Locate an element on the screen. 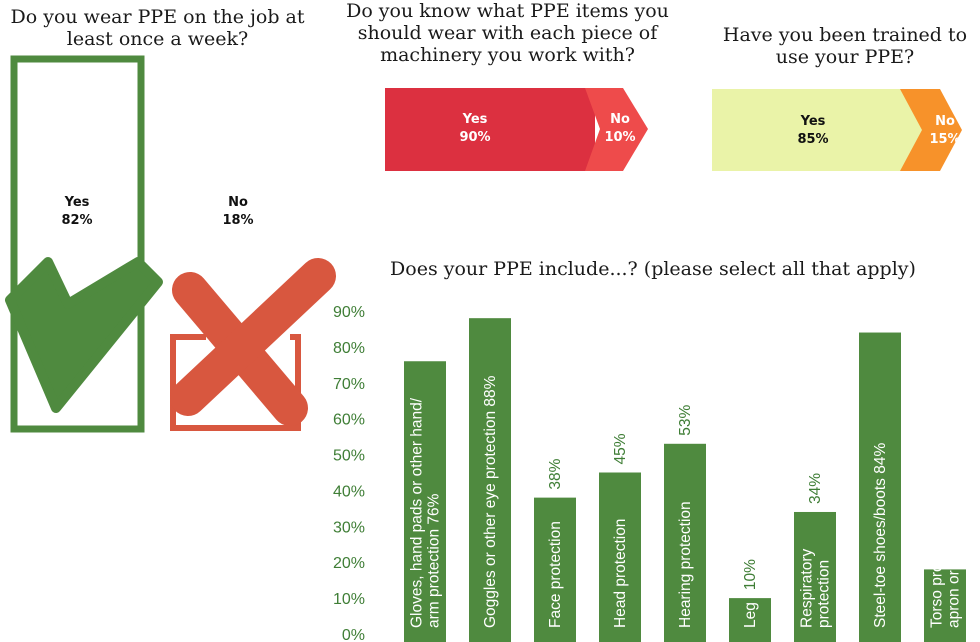 The height and width of the screenshot is (642, 980). bar-category-label: arm protection 76% is located at coordinates (434, 560).